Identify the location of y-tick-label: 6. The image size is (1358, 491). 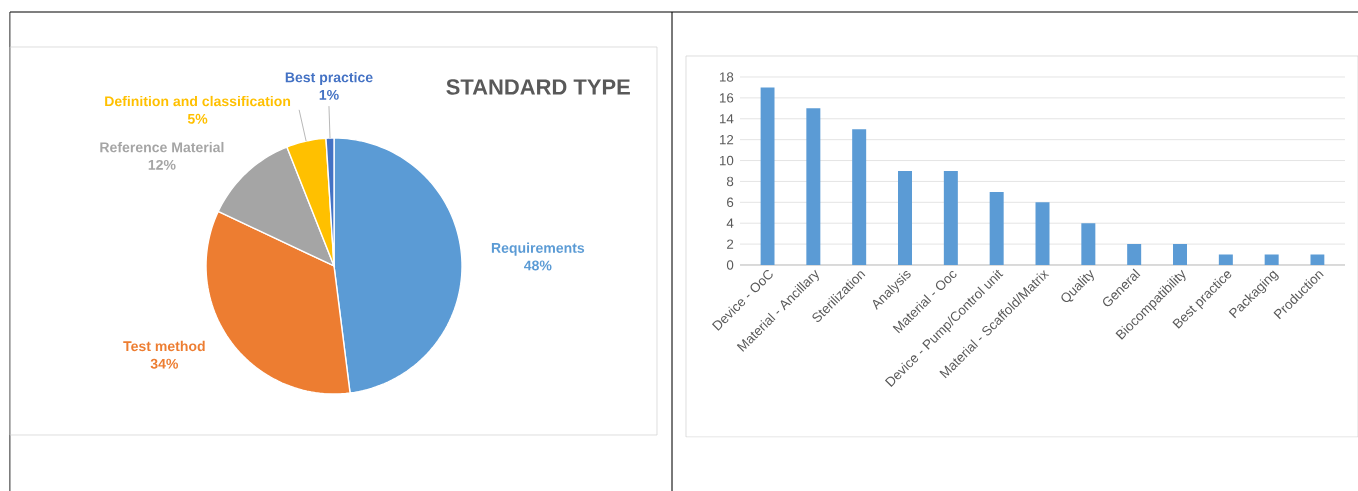
(730, 202).